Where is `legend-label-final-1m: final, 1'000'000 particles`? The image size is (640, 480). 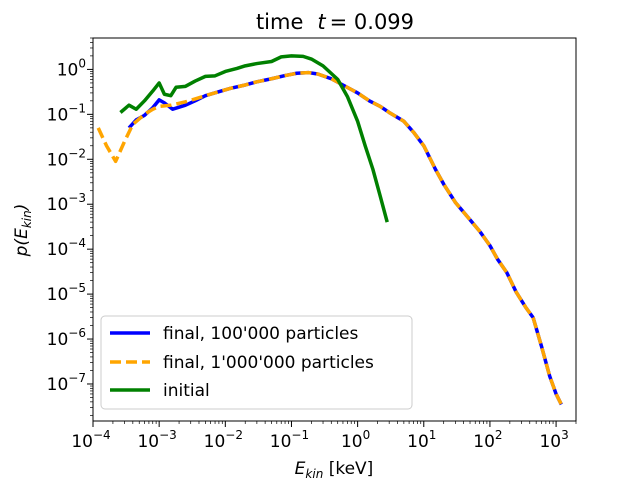 legend-label-final-1m: final, 1'000'000 particles is located at coordinates (268, 363).